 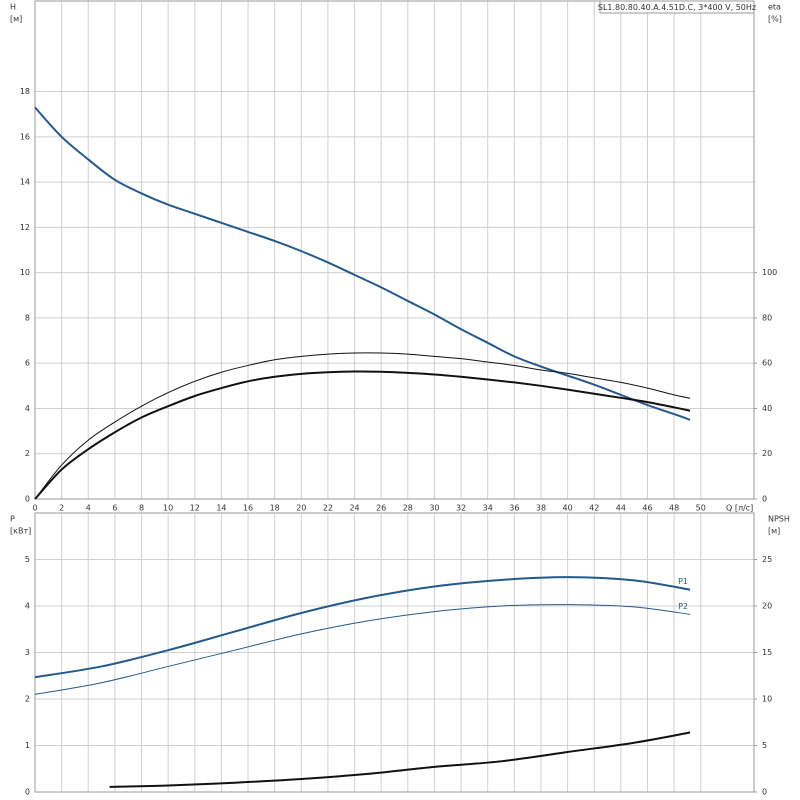 I want to click on x-tick-label: 42, so click(x=594, y=508).